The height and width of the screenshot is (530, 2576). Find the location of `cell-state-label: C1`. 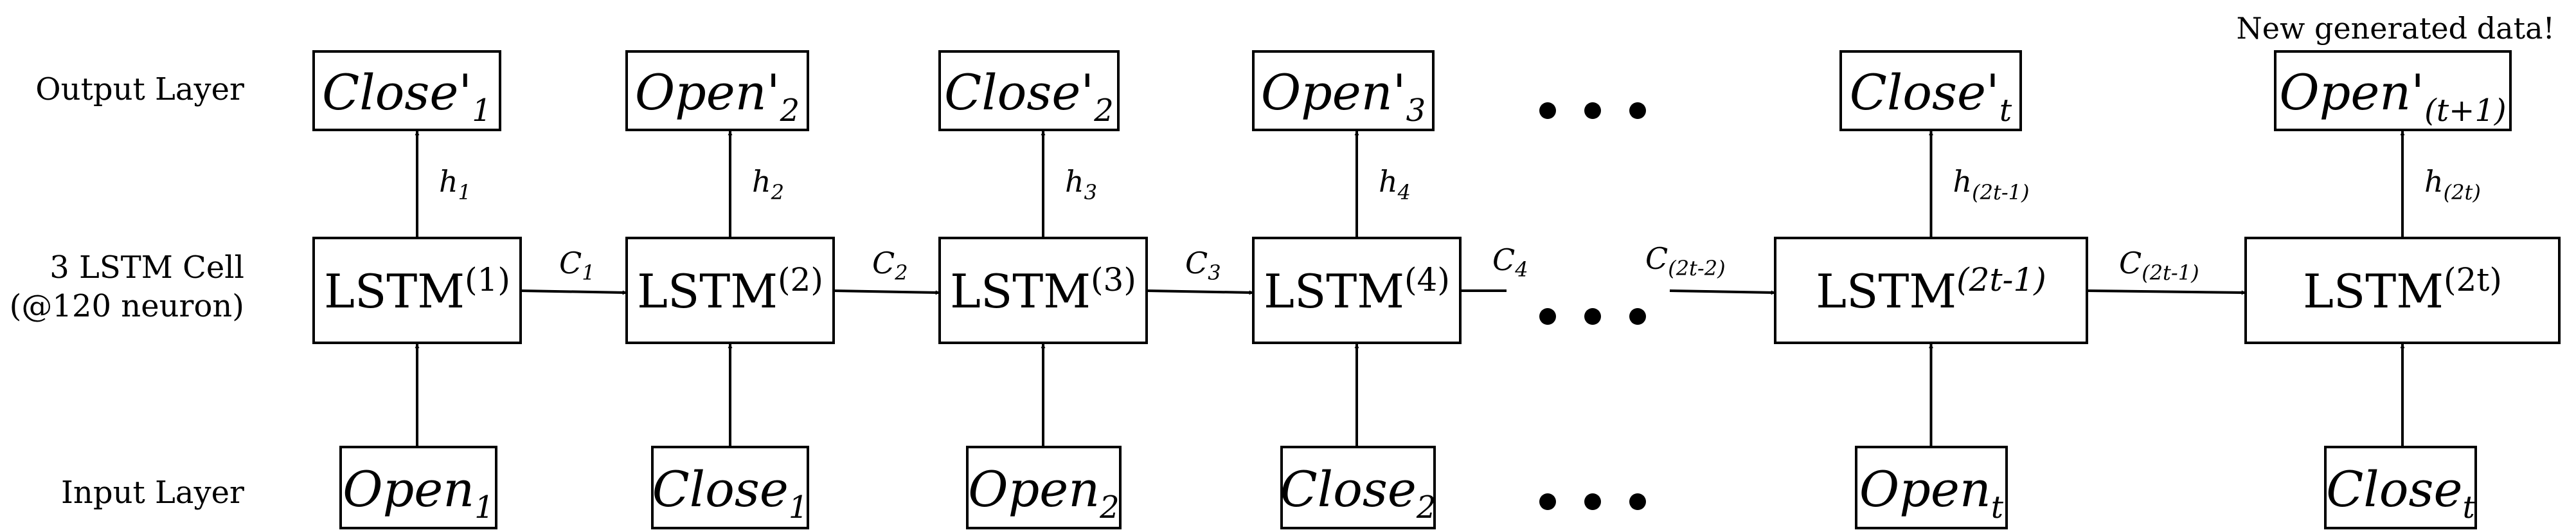

cell-state-label: C1 is located at coordinates (577, 266).